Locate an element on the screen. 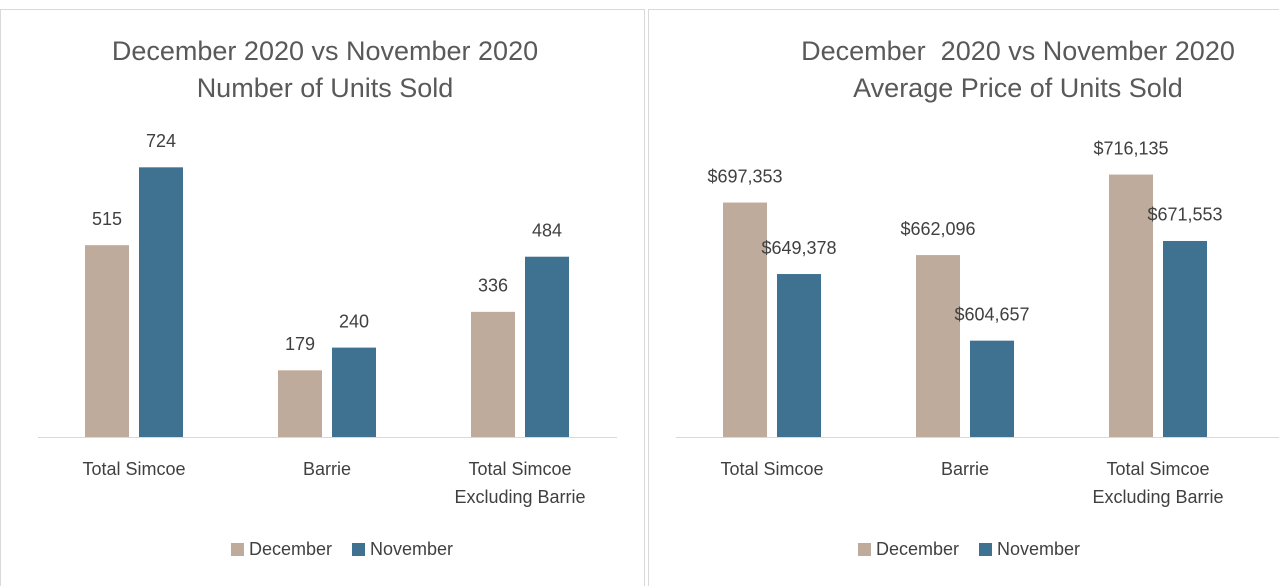  chart-subtitle: Number of Units Sold is located at coordinates (325, 88).